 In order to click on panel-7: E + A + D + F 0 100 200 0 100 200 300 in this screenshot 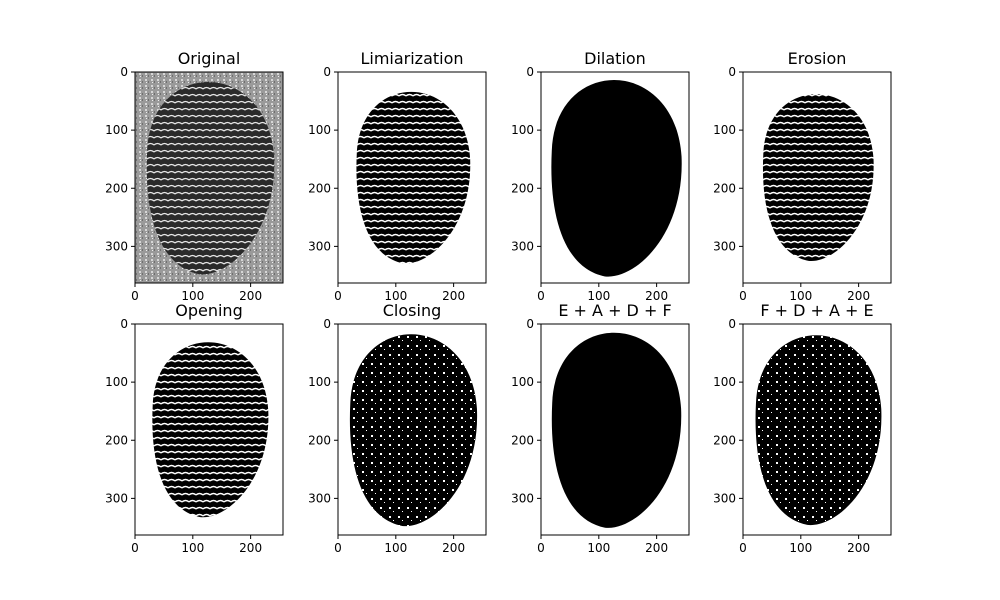, I will do `click(600, 428)`.